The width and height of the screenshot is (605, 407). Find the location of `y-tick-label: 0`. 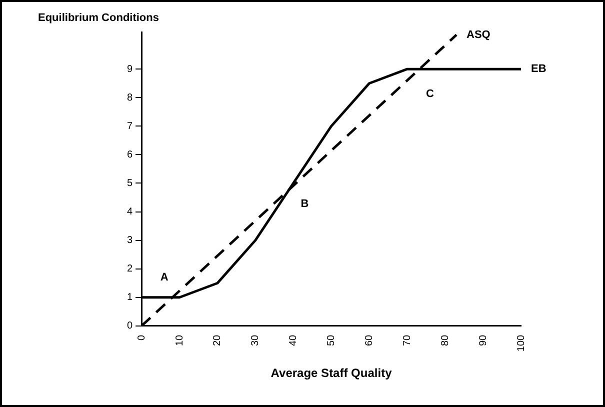

y-tick-label: 0 is located at coordinates (130, 326).